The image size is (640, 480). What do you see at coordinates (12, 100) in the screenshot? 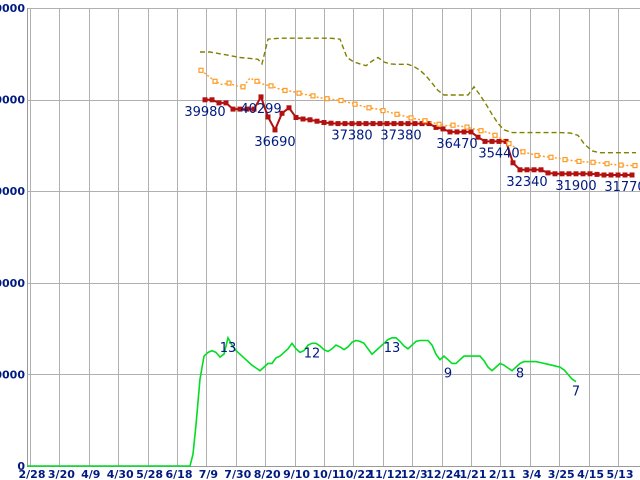
I see `y-tick-label: 40000` at bounding box center [12, 100].